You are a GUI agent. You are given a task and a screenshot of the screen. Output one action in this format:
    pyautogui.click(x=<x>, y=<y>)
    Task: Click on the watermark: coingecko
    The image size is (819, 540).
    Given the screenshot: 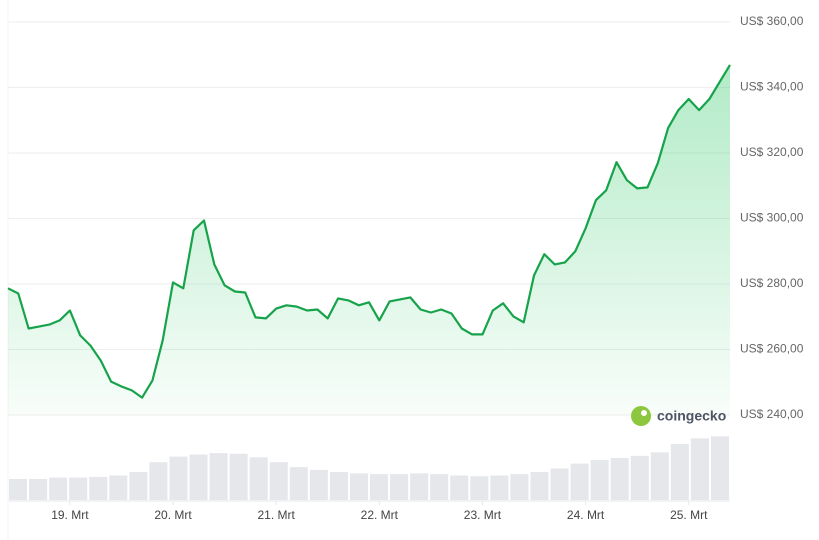 What is the action you would take?
    pyautogui.click(x=691, y=416)
    